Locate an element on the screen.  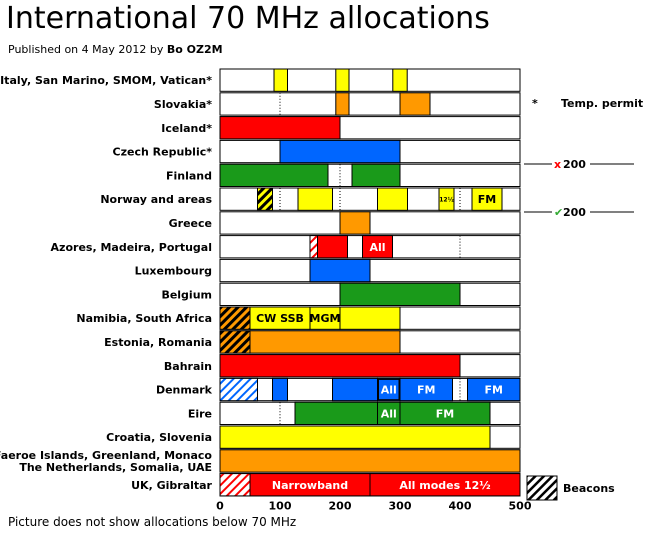
check-mark-value: 200 is located at coordinates (574, 212).